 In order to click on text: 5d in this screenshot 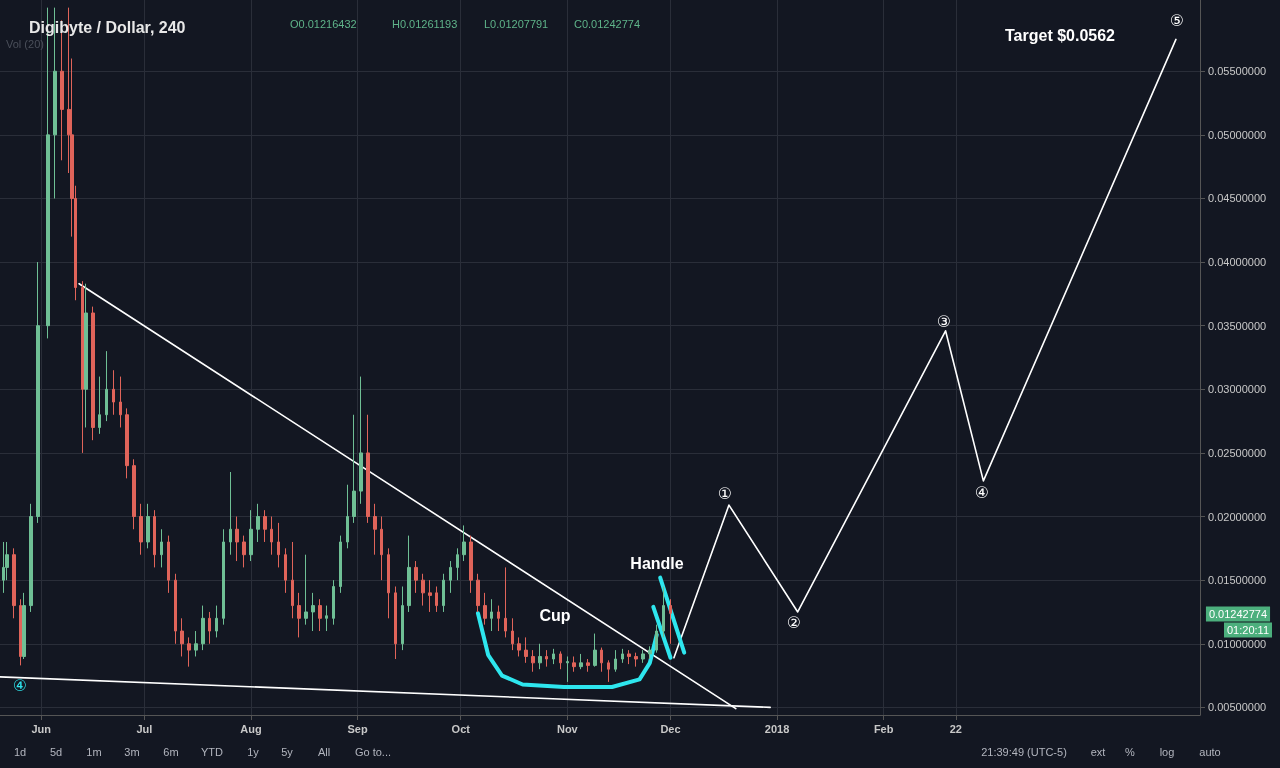, I will do `click(56, 752)`.